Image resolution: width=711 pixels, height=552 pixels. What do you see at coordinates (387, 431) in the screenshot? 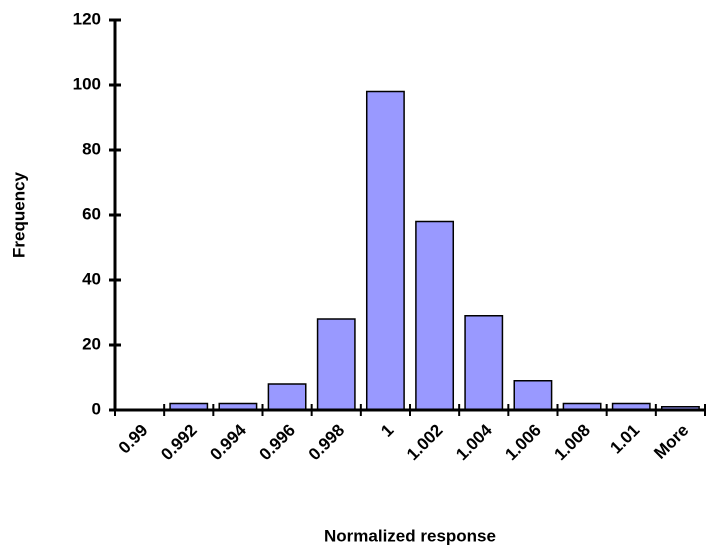
I see `x-tick-label: 1` at bounding box center [387, 431].